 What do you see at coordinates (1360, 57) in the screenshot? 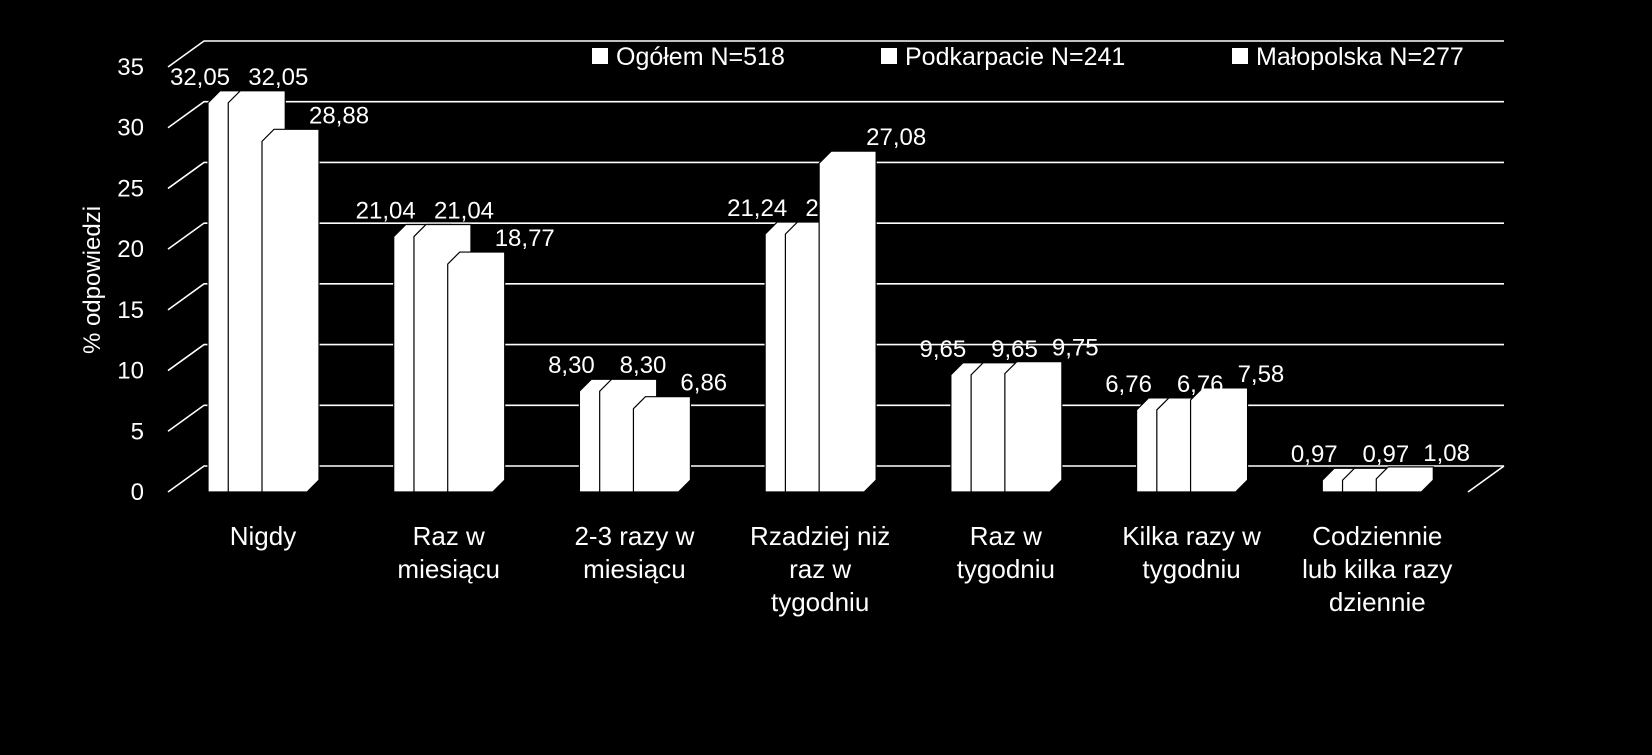
I see `legend-label: Małopolska N=277` at bounding box center [1360, 57].